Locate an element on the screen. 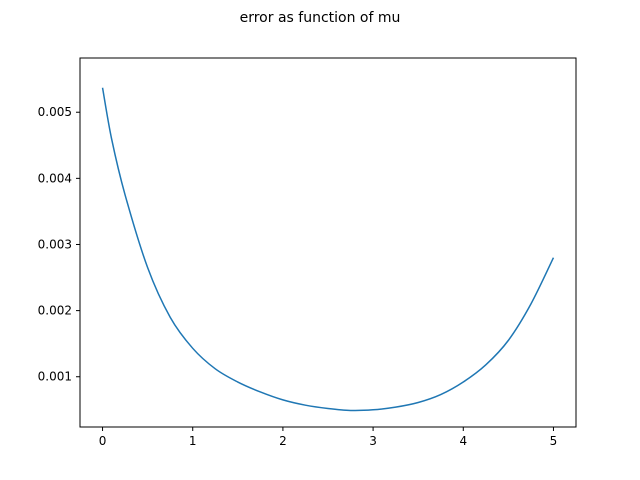  y-tick-label: 0.004 is located at coordinates (55, 178).